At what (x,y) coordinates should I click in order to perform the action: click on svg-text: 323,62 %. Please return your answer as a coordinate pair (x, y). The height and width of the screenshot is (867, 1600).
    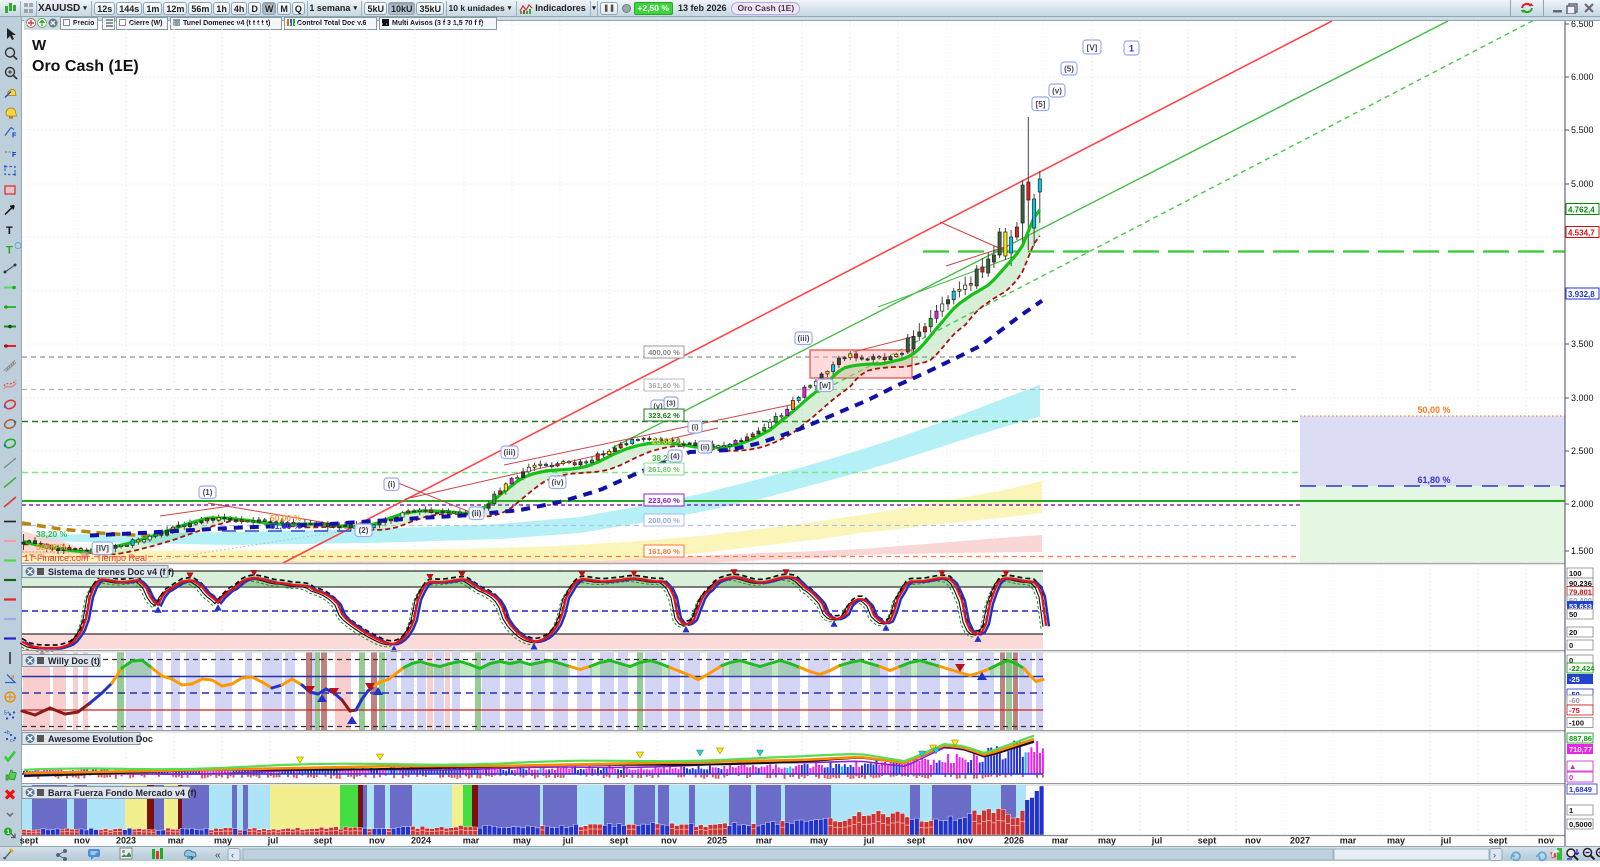
    Looking at the image, I should click on (664, 415).